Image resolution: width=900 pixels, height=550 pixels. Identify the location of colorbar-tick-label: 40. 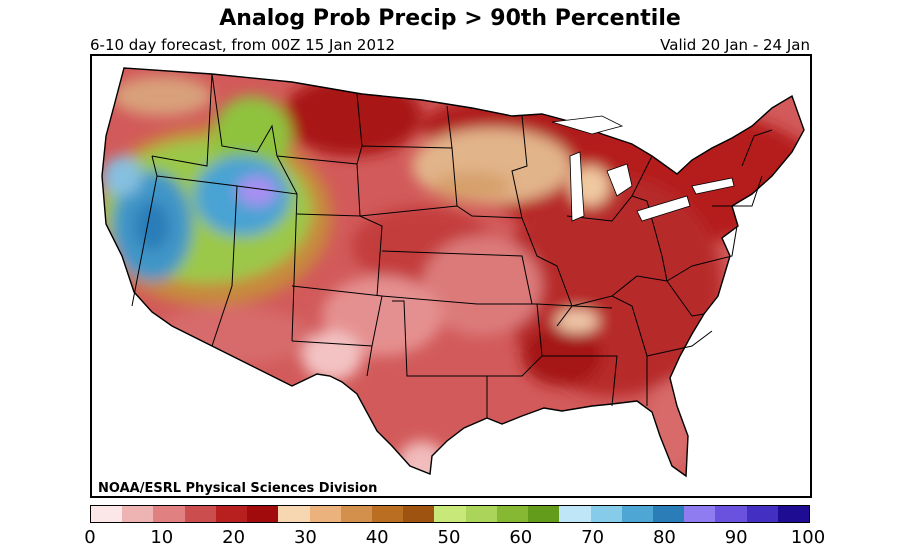
(377, 537).